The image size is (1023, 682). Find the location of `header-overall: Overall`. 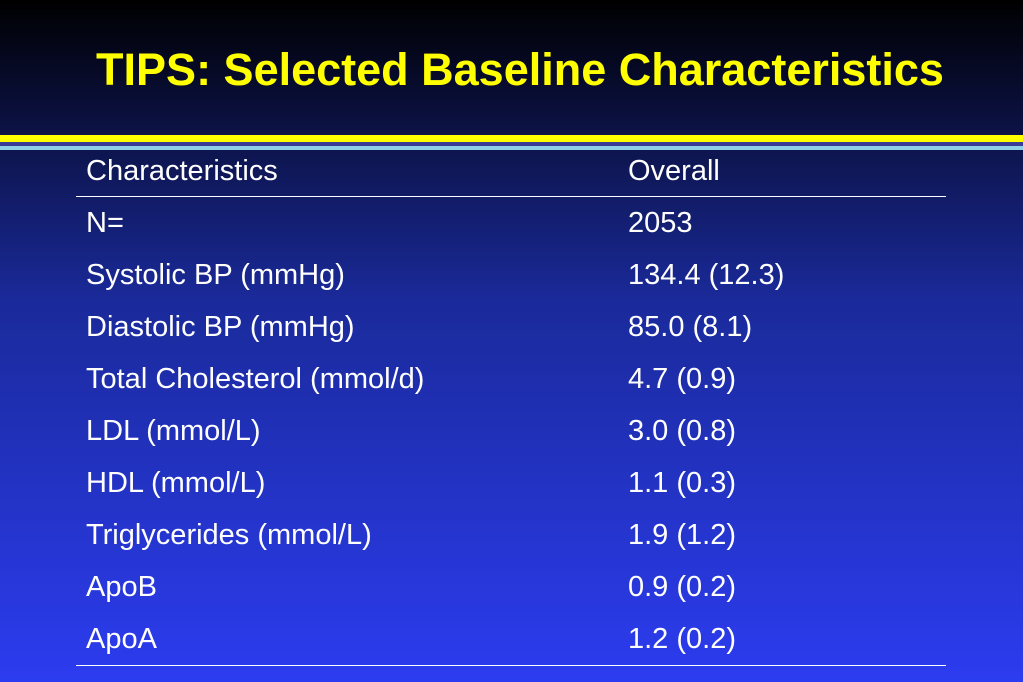

header-overall: Overall is located at coordinates (782, 171).